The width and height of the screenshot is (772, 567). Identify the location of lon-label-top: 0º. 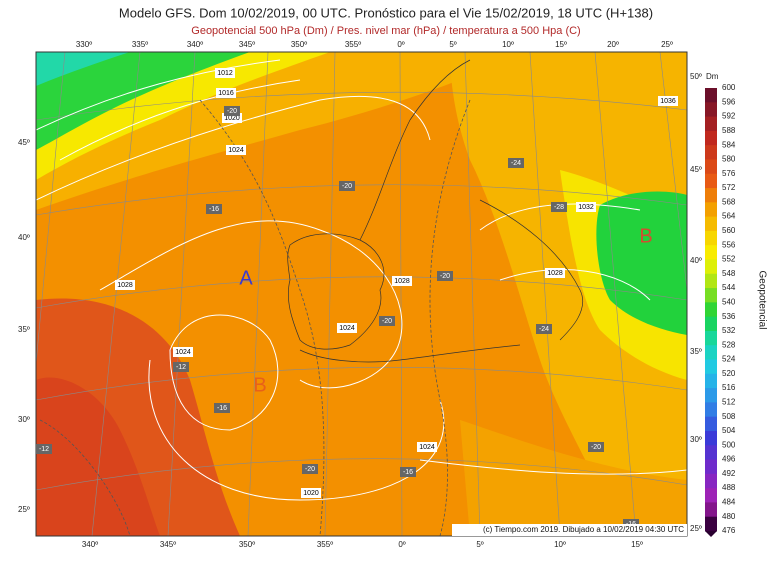
(400, 44).